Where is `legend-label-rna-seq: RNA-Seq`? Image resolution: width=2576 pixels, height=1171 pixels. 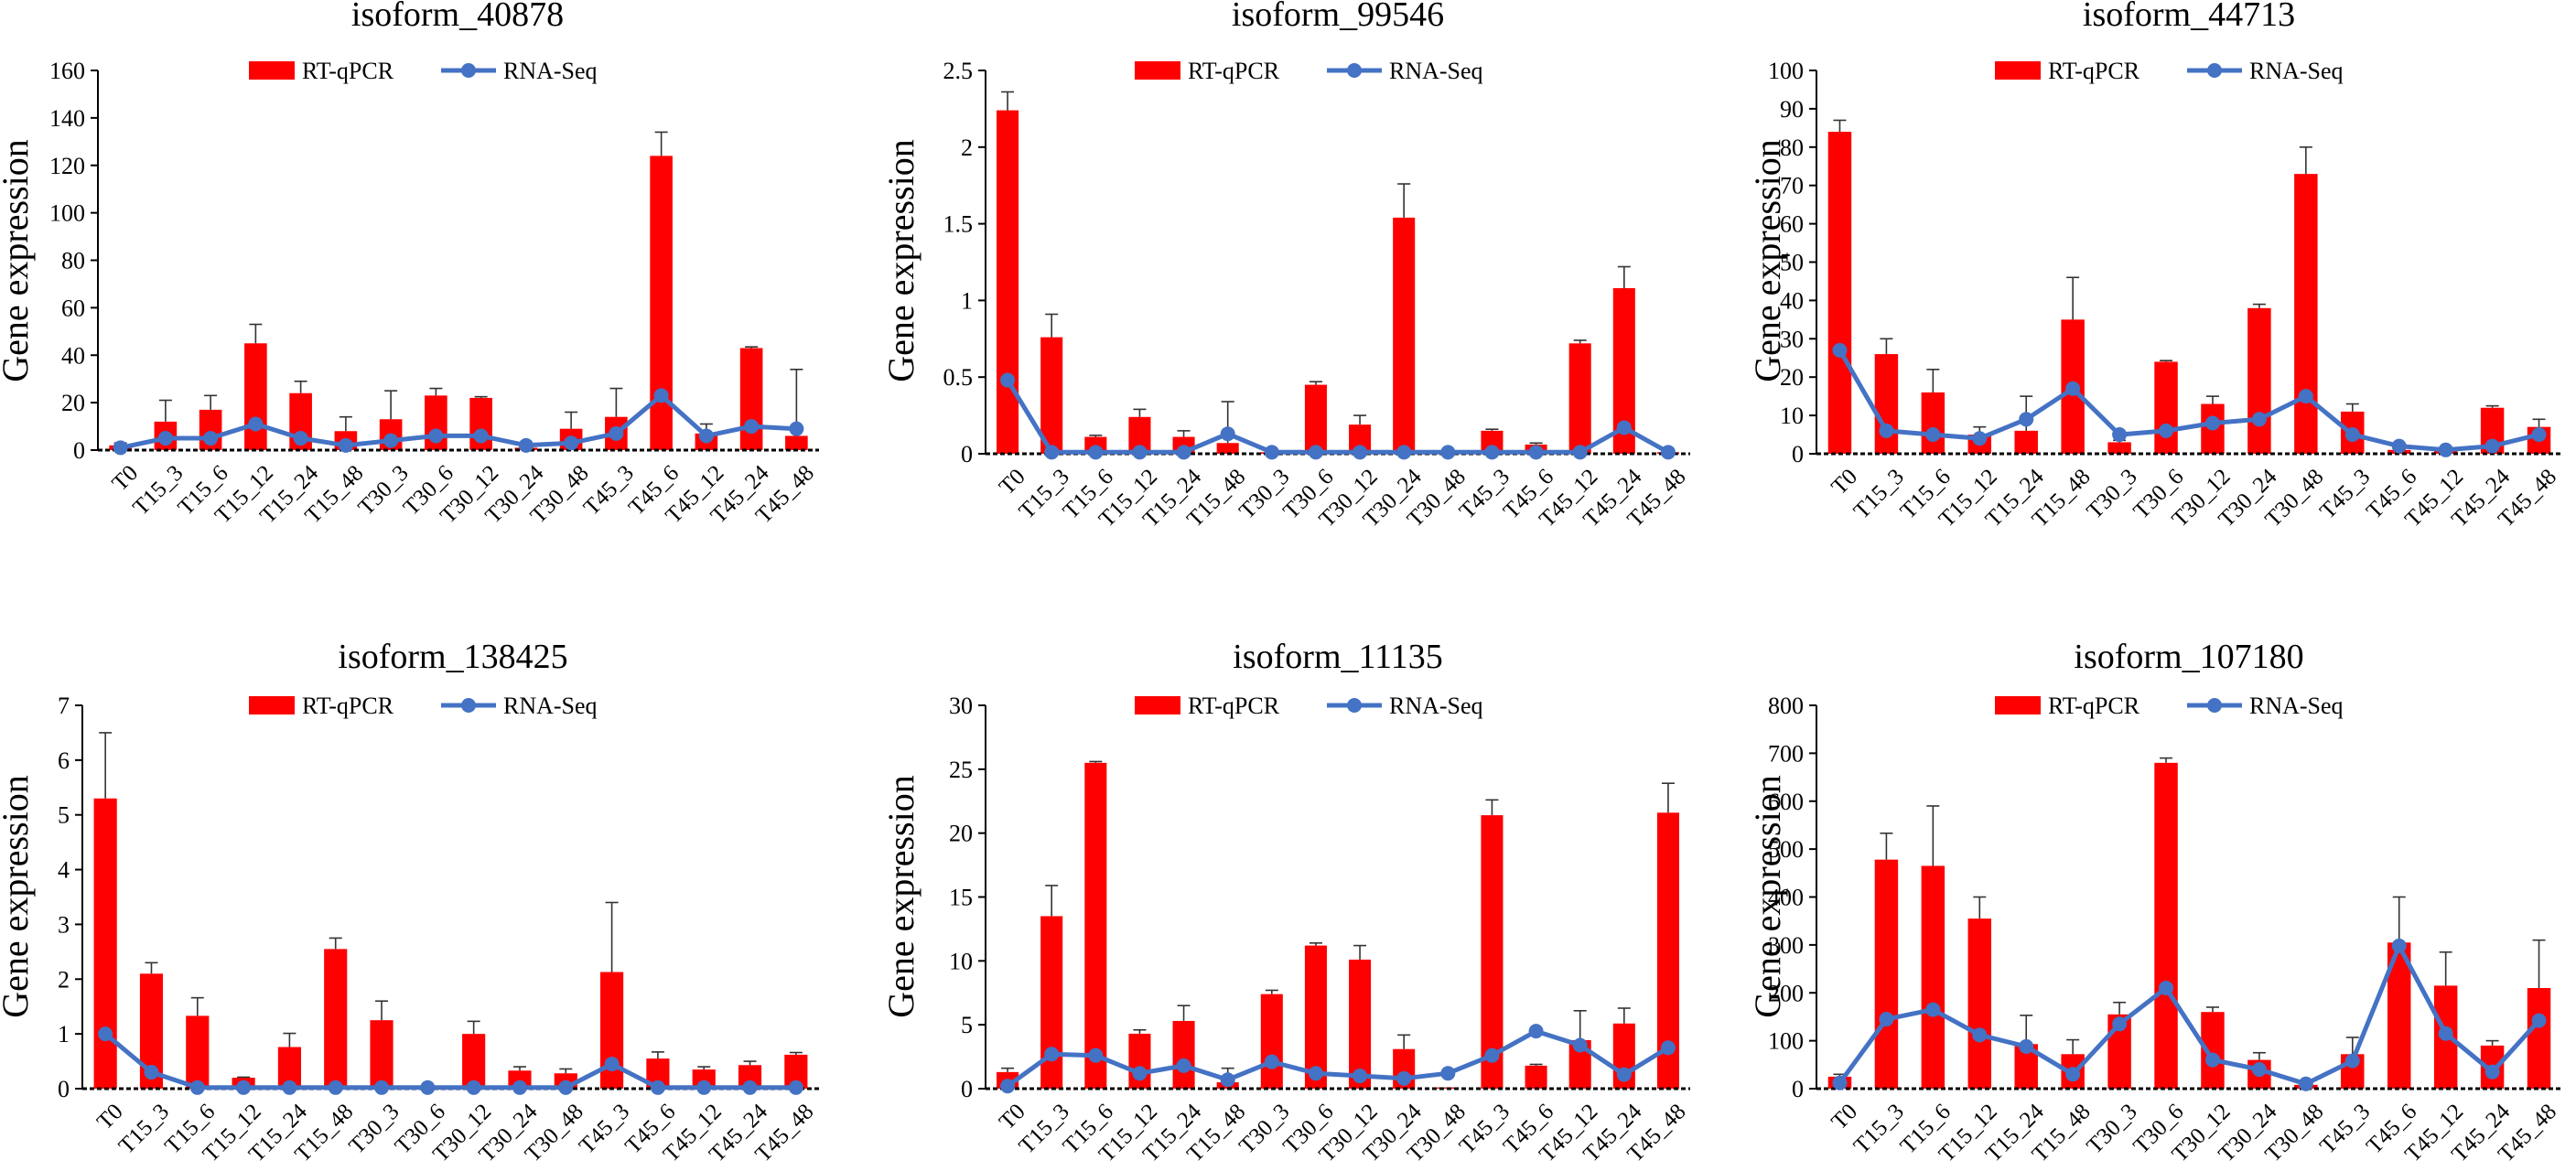
legend-label-rna-seq: RNA-Seq is located at coordinates (2296, 71).